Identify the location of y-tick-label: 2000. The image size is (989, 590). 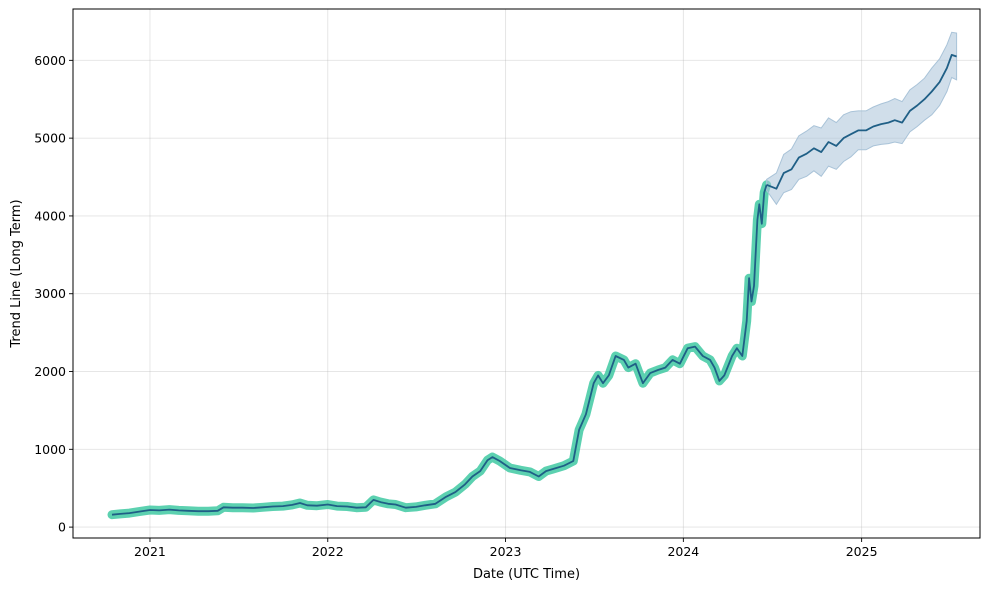
(50, 371).